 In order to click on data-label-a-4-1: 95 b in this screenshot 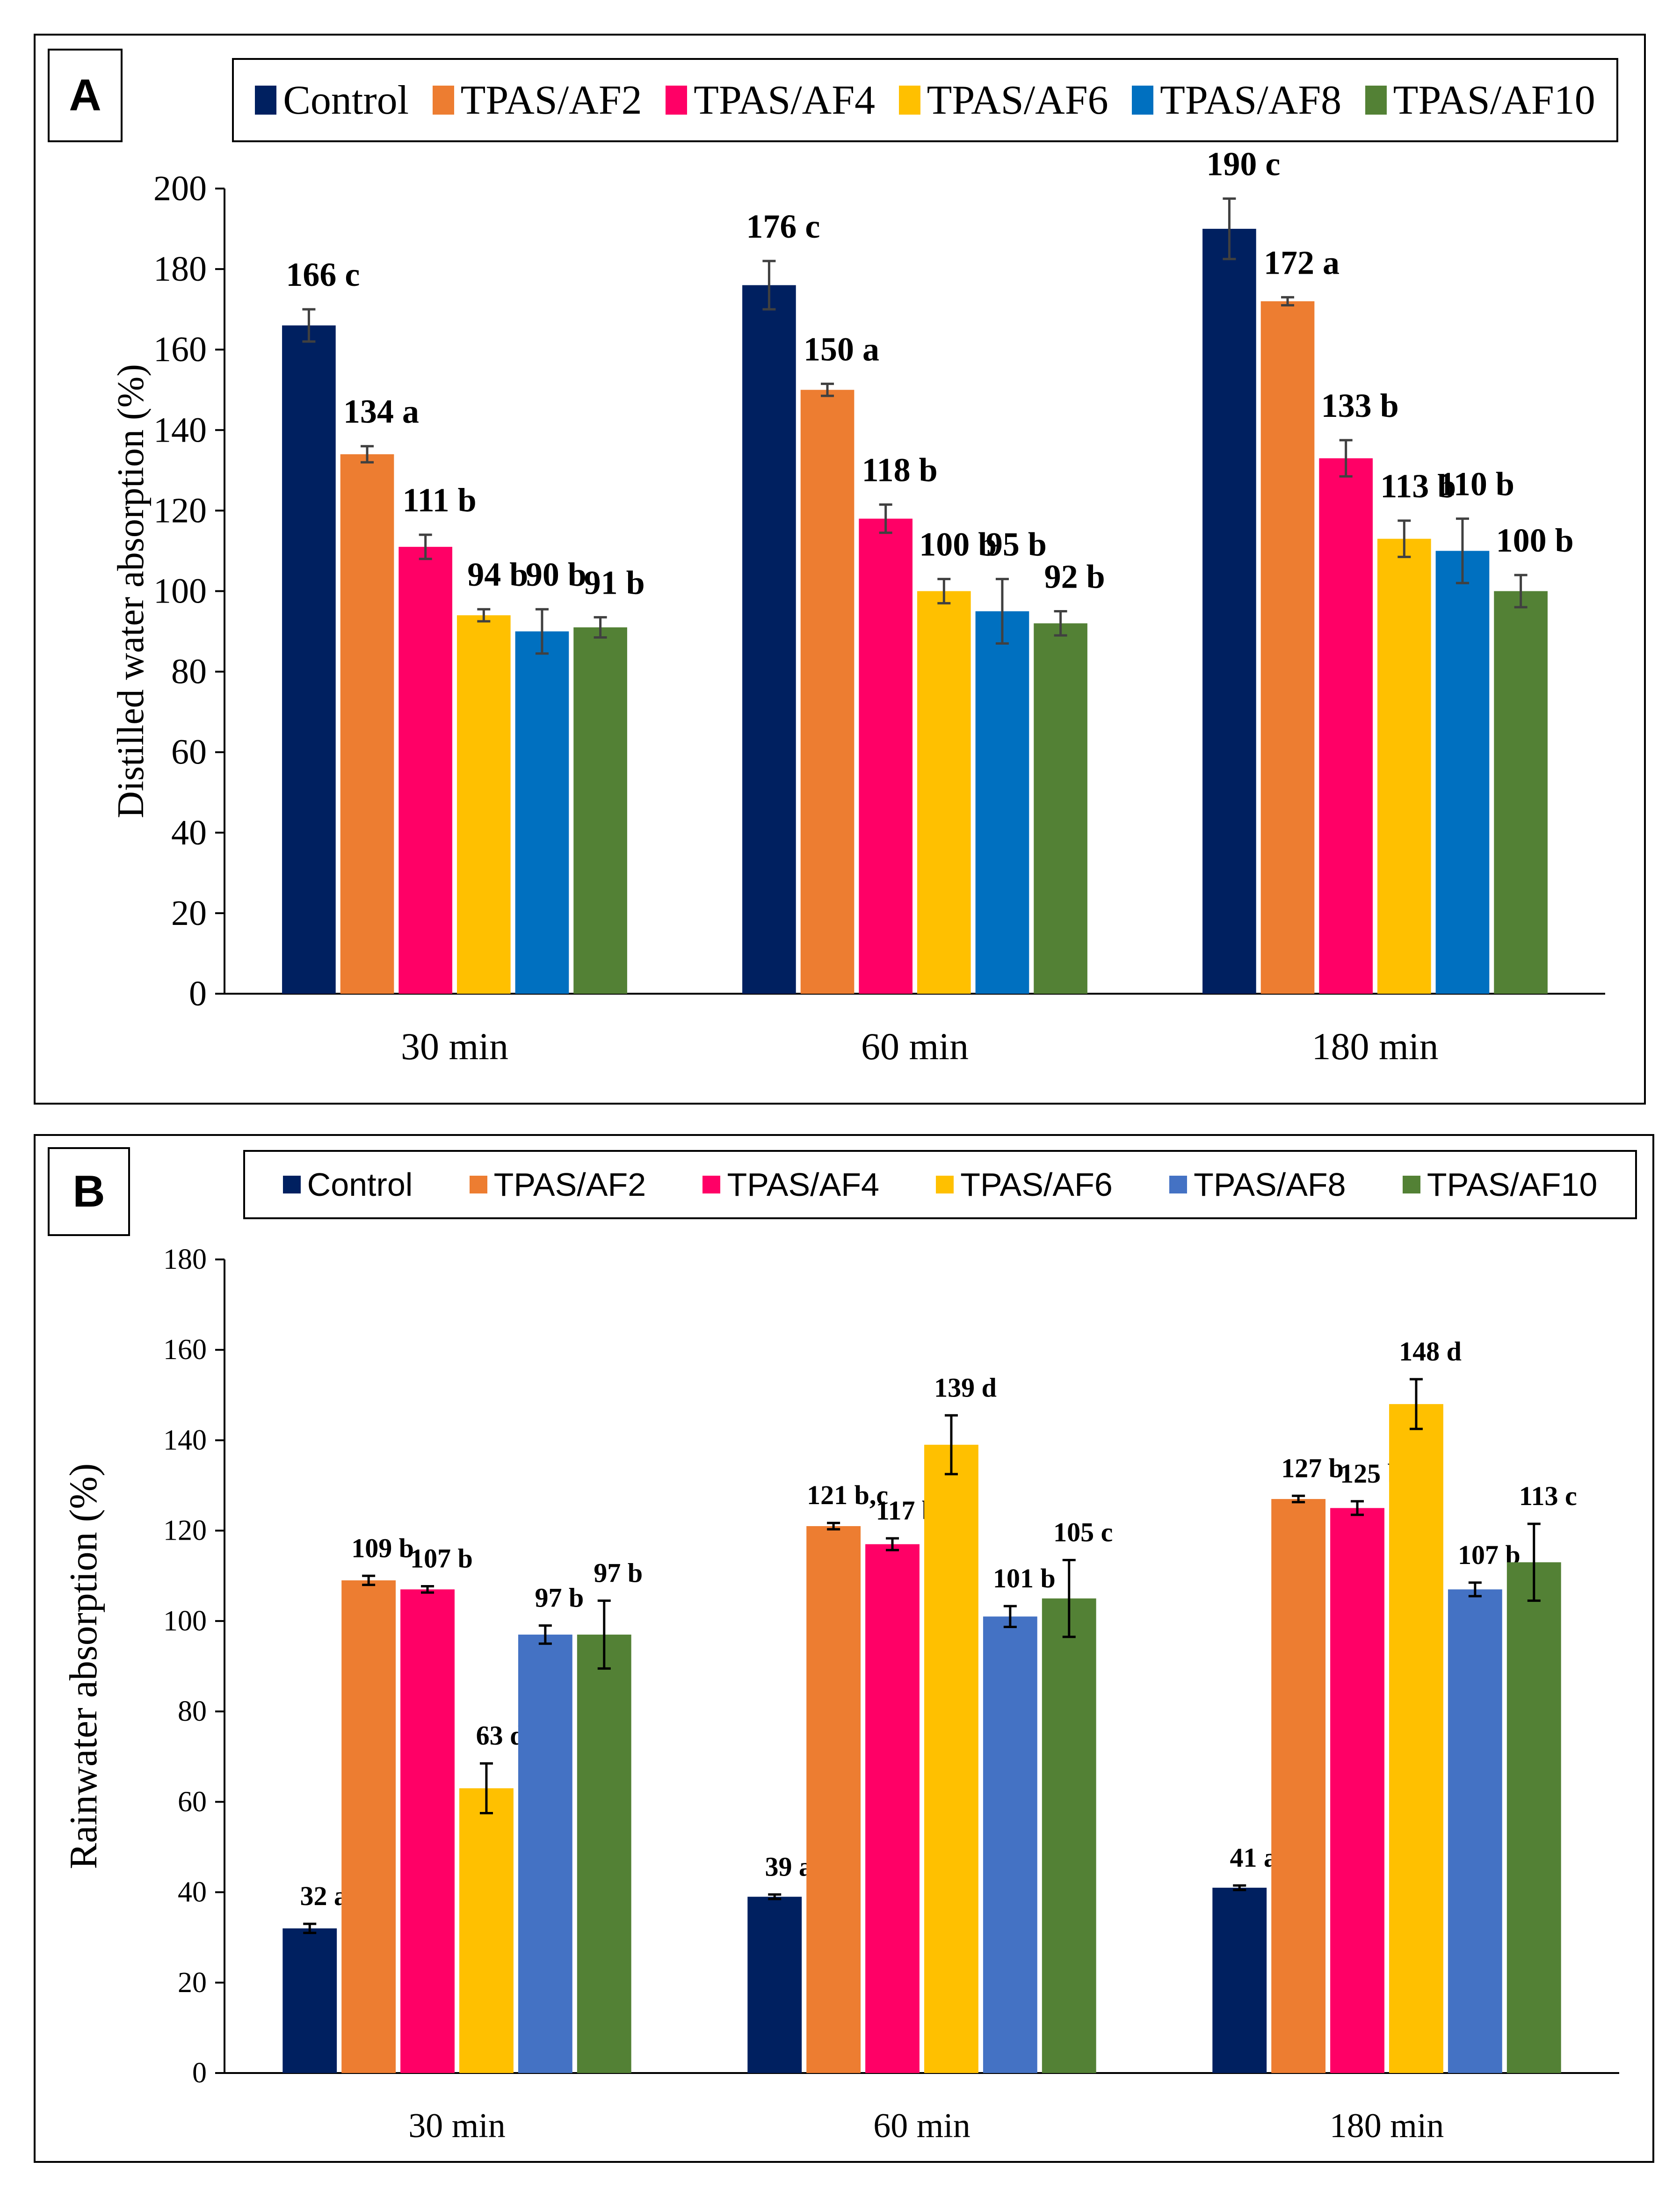, I will do `click(1016, 544)`.